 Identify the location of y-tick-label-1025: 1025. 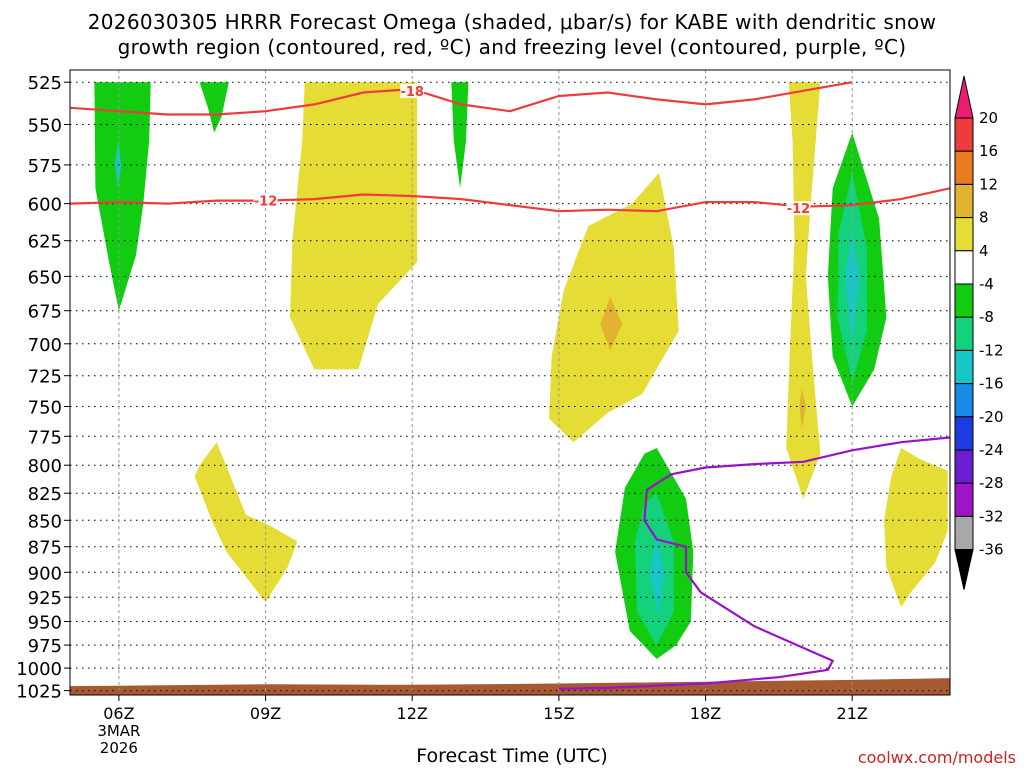
(39, 692).